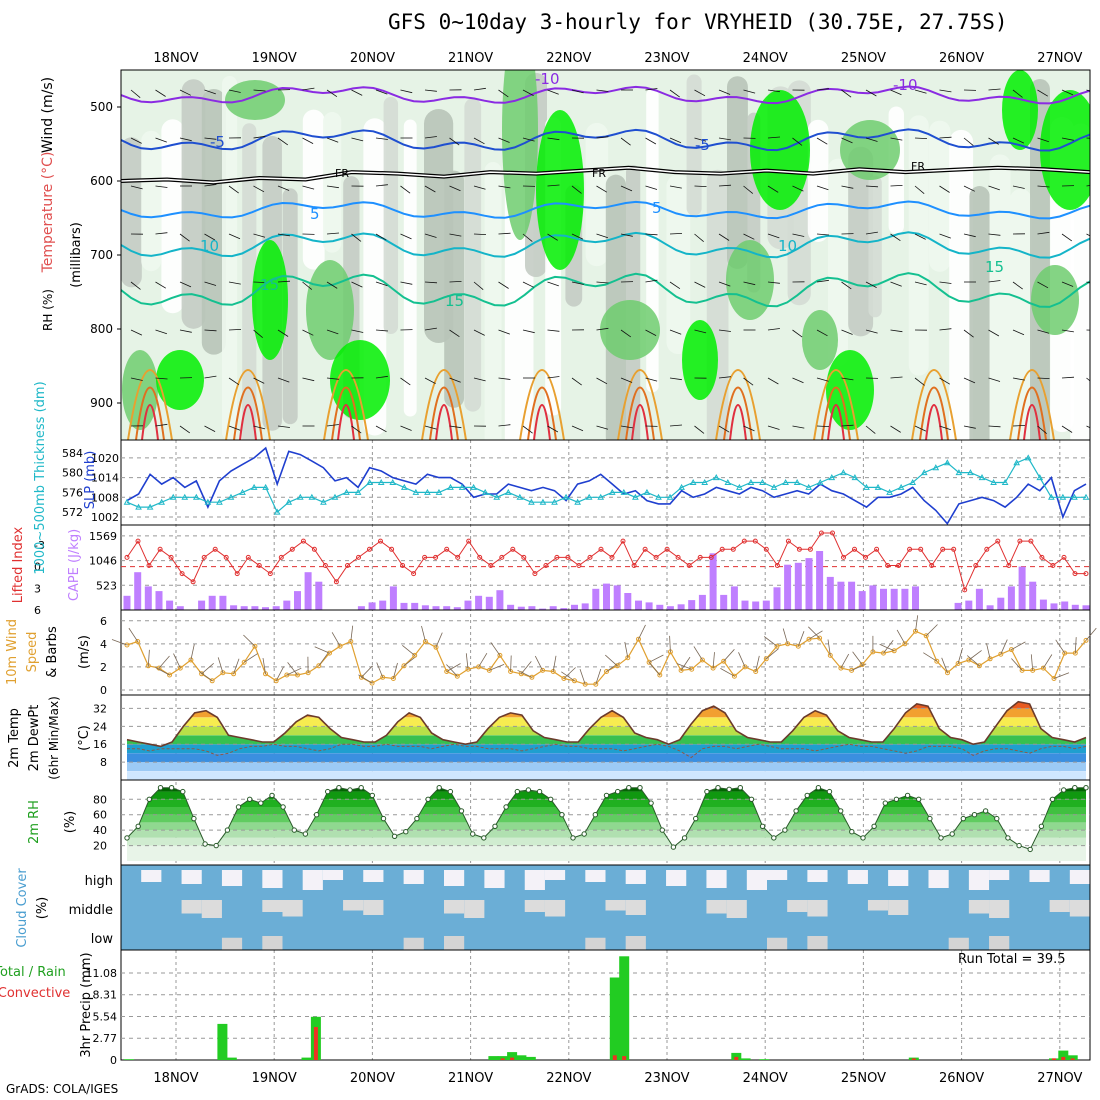 The width and height of the screenshot is (1100, 1100). I want to click on contour-label: 15, so click(269, 285).